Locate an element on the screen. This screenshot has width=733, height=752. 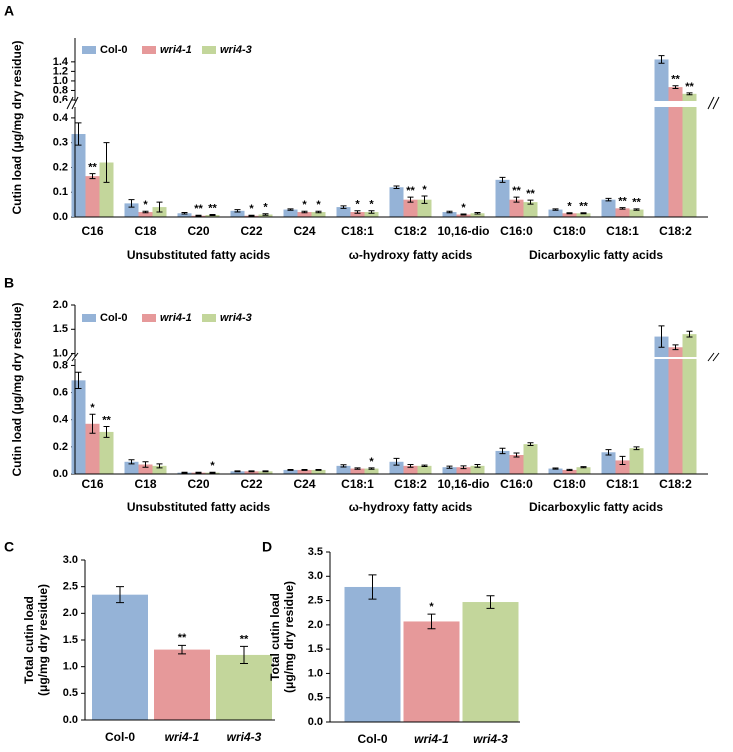
legend-swatch is located at coordinates (209, 318).